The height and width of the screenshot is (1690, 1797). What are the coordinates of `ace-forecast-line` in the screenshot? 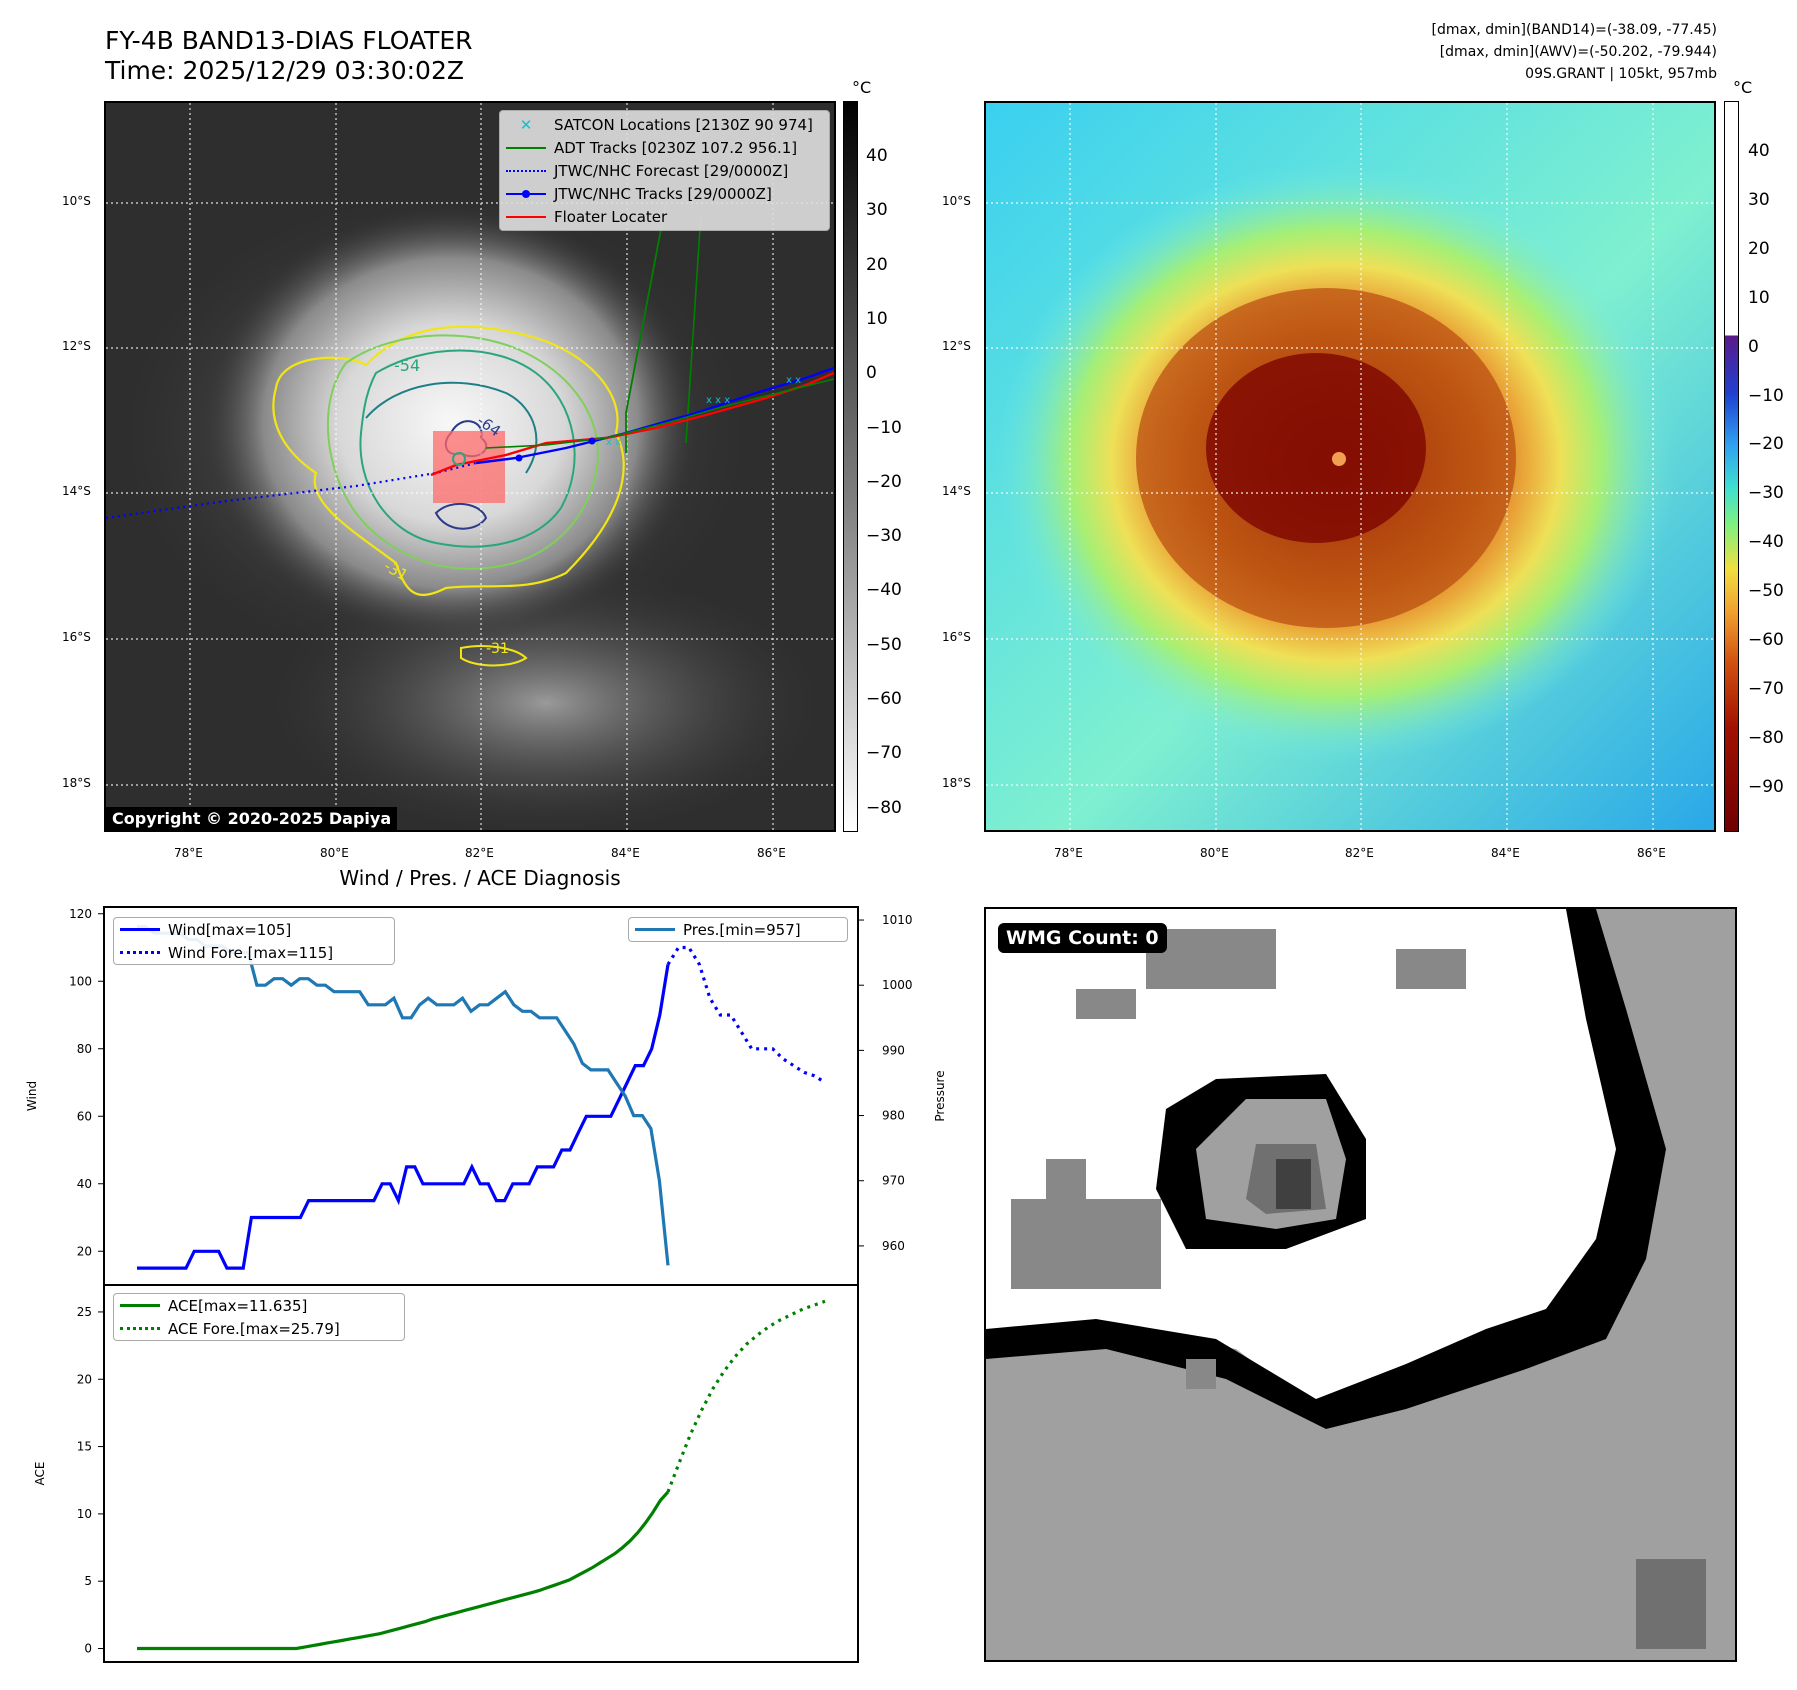 It's located at (746, 1396).